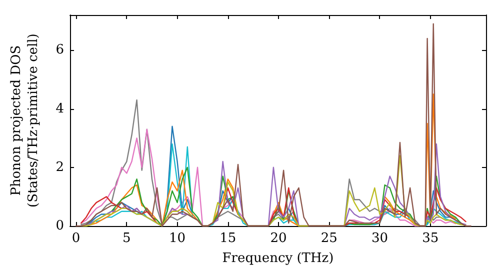  Describe the element at coordinates (76, 238) in the screenshot. I see `x-tick-label: 0` at that location.